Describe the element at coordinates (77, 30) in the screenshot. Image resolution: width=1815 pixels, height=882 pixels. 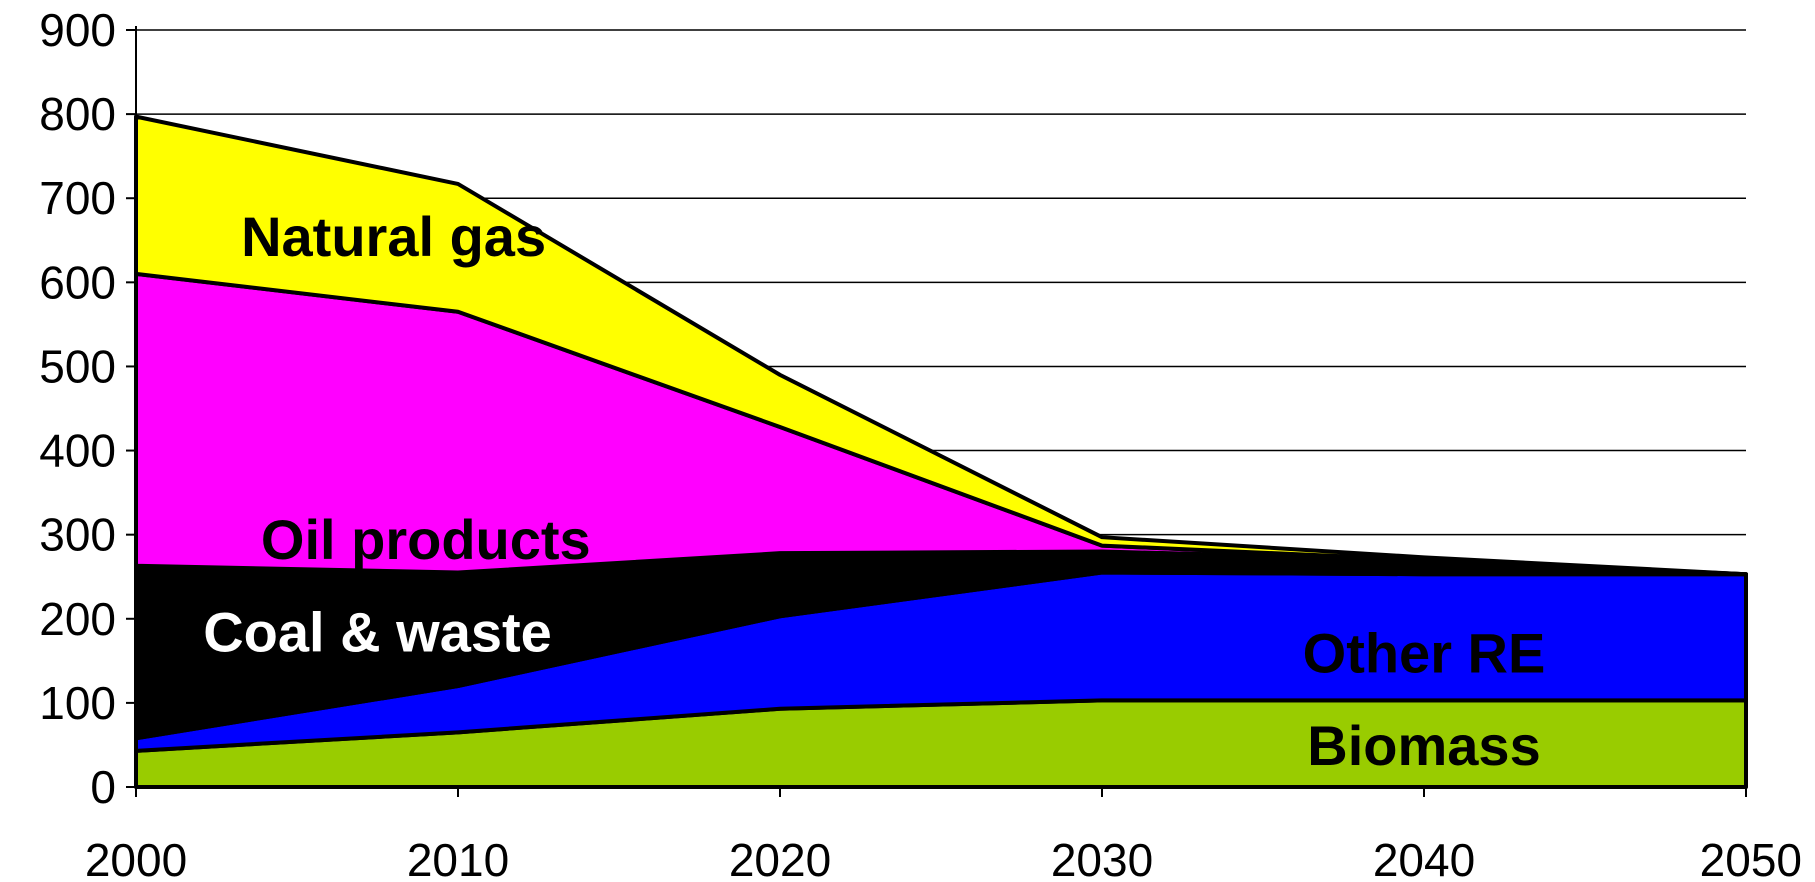
I see `y-tick-label: 900` at that location.